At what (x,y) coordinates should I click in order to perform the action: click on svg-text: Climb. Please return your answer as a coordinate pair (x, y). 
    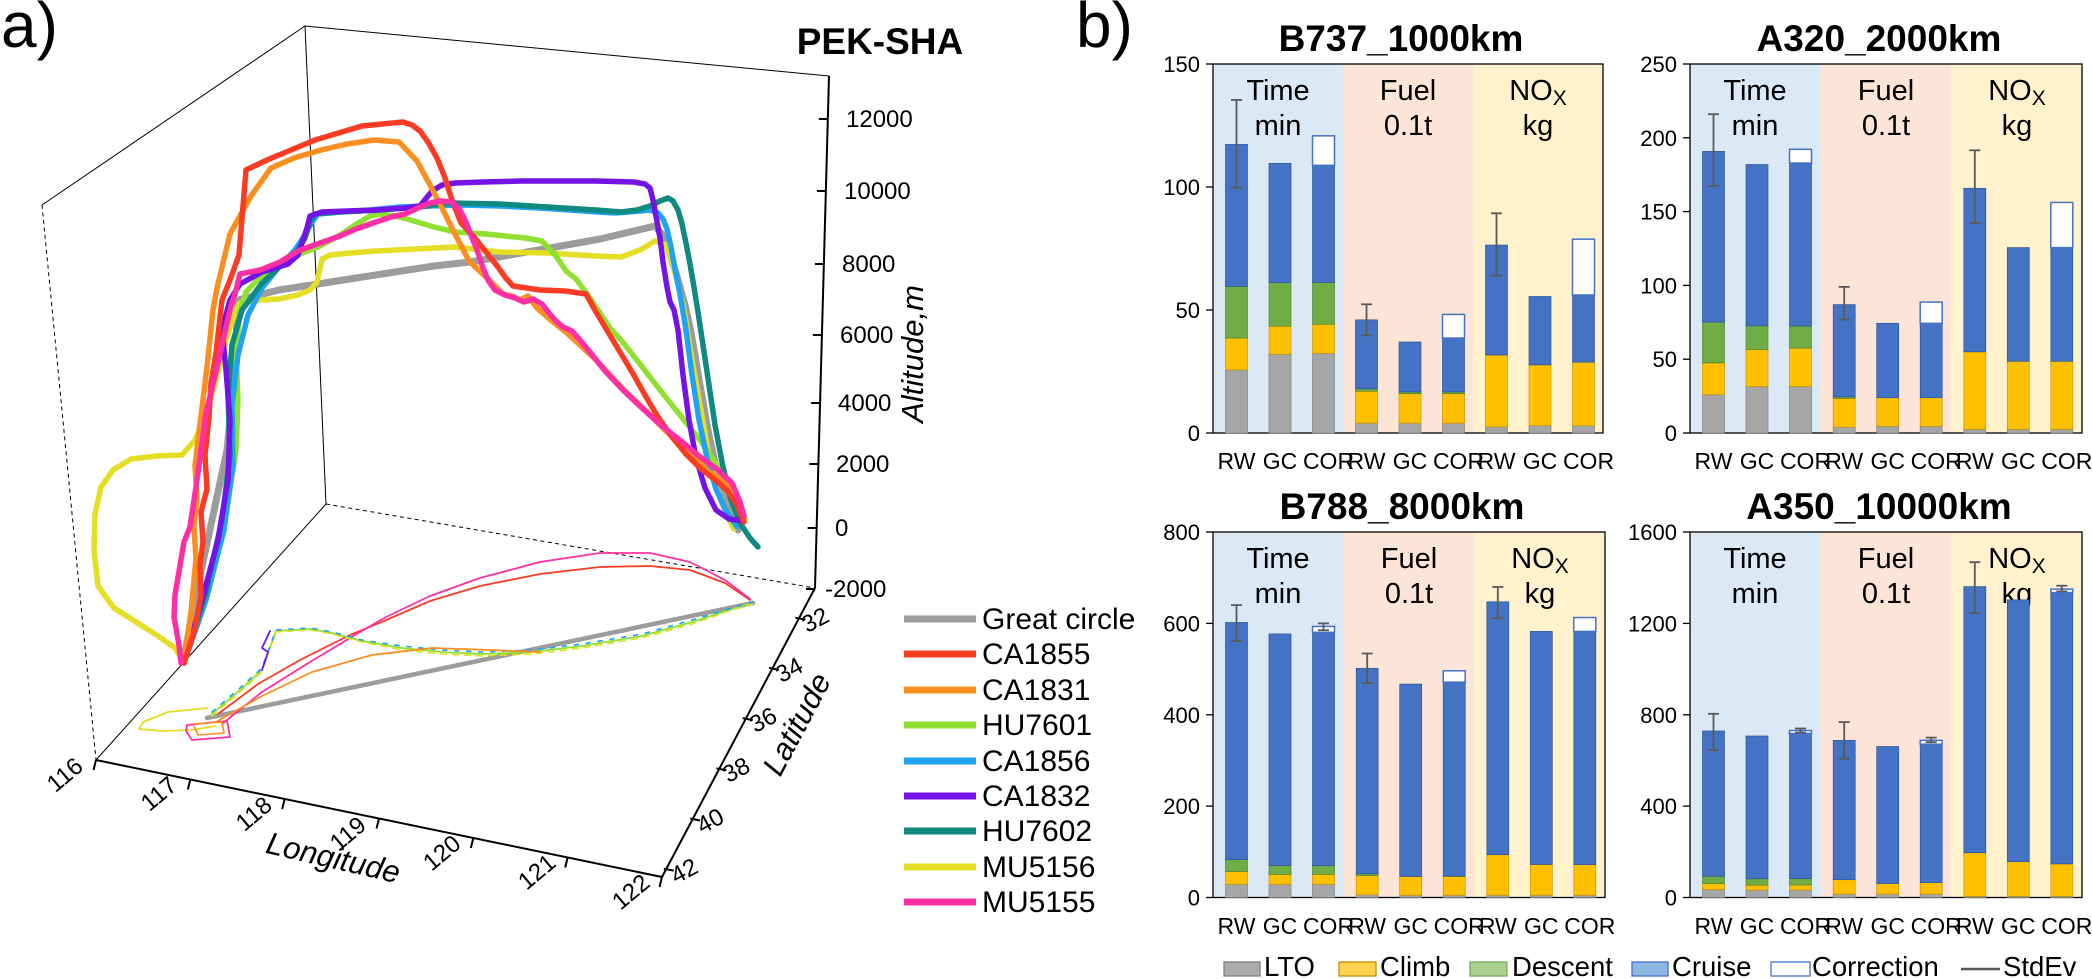
    Looking at the image, I should click on (1415, 965).